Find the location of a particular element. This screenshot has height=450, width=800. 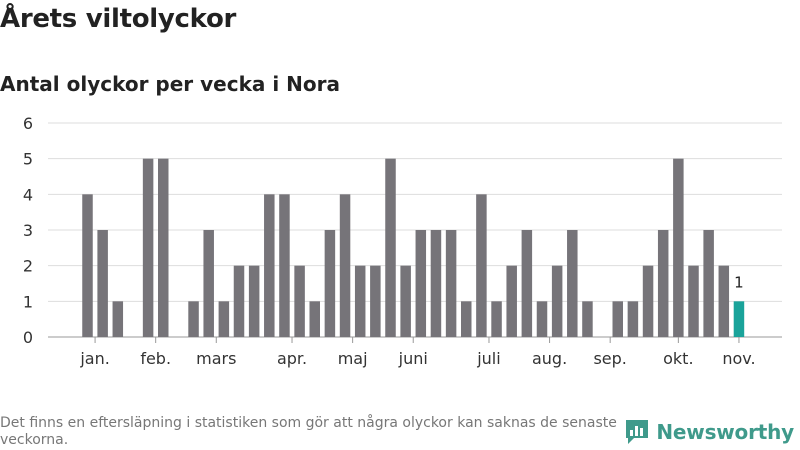

x-tick-label: feb. is located at coordinates (155, 358).